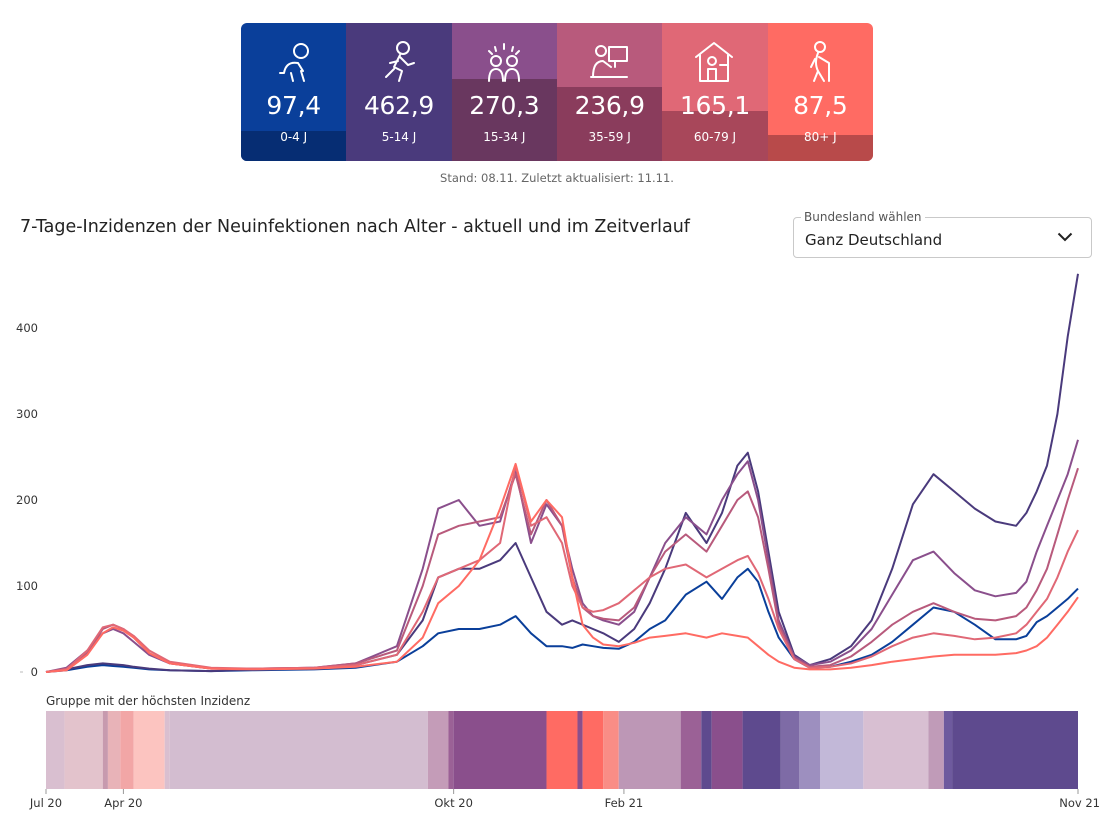  What do you see at coordinates (45, 803) in the screenshot?
I see `x-tick-label: Jul 20` at bounding box center [45, 803].